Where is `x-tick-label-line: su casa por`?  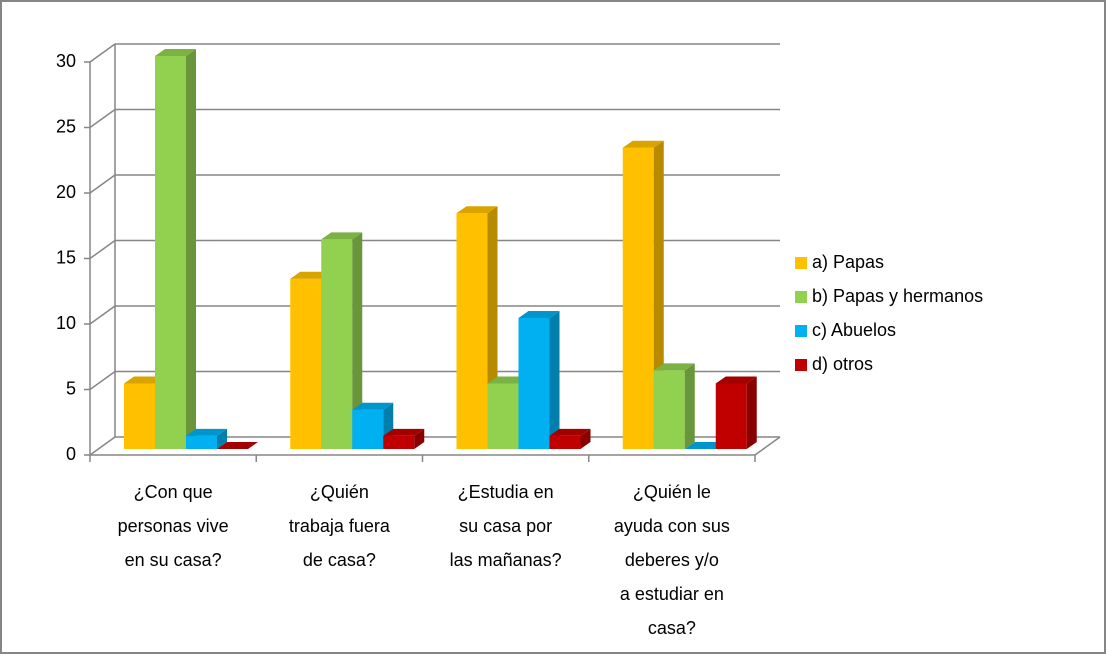 x-tick-label-line: su casa por is located at coordinates (505, 526).